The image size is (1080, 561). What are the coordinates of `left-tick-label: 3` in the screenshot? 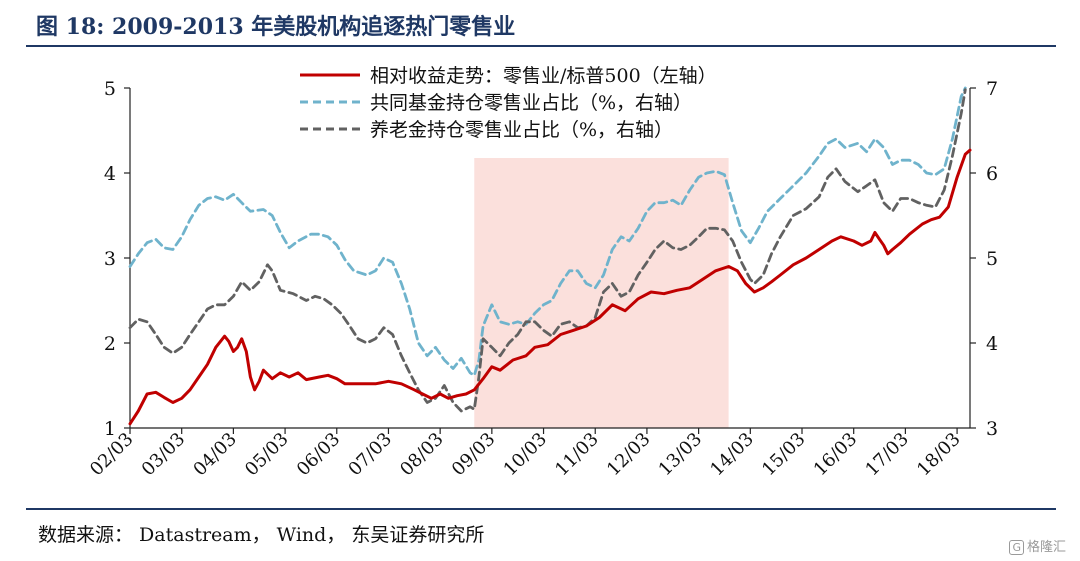 It's located at (110, 259).